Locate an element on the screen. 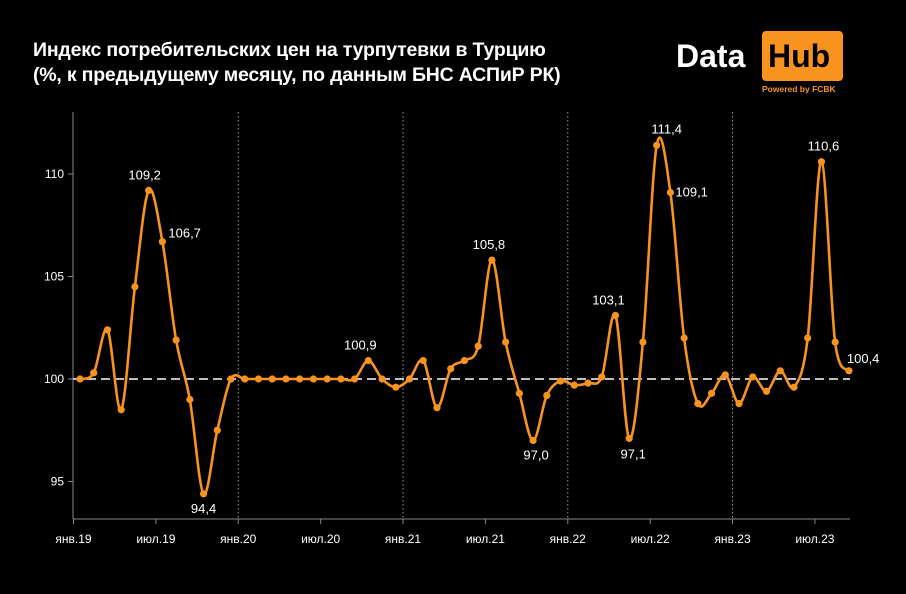  y-tick-label: 105 is located at coordinates (54, 277).